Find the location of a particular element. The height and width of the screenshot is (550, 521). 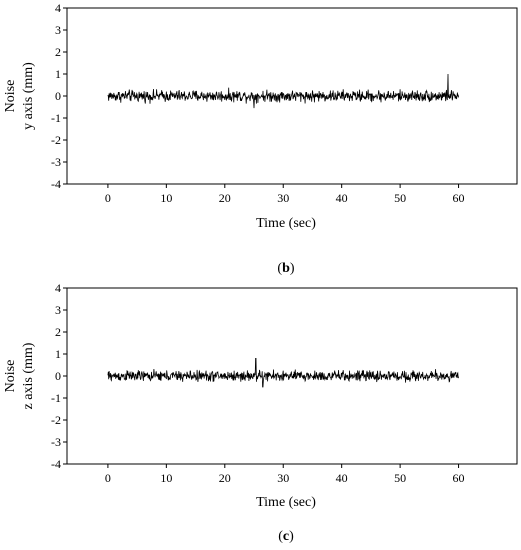

y-axis-title-line2: z axis (mm) is located at coordinates (28, 375).